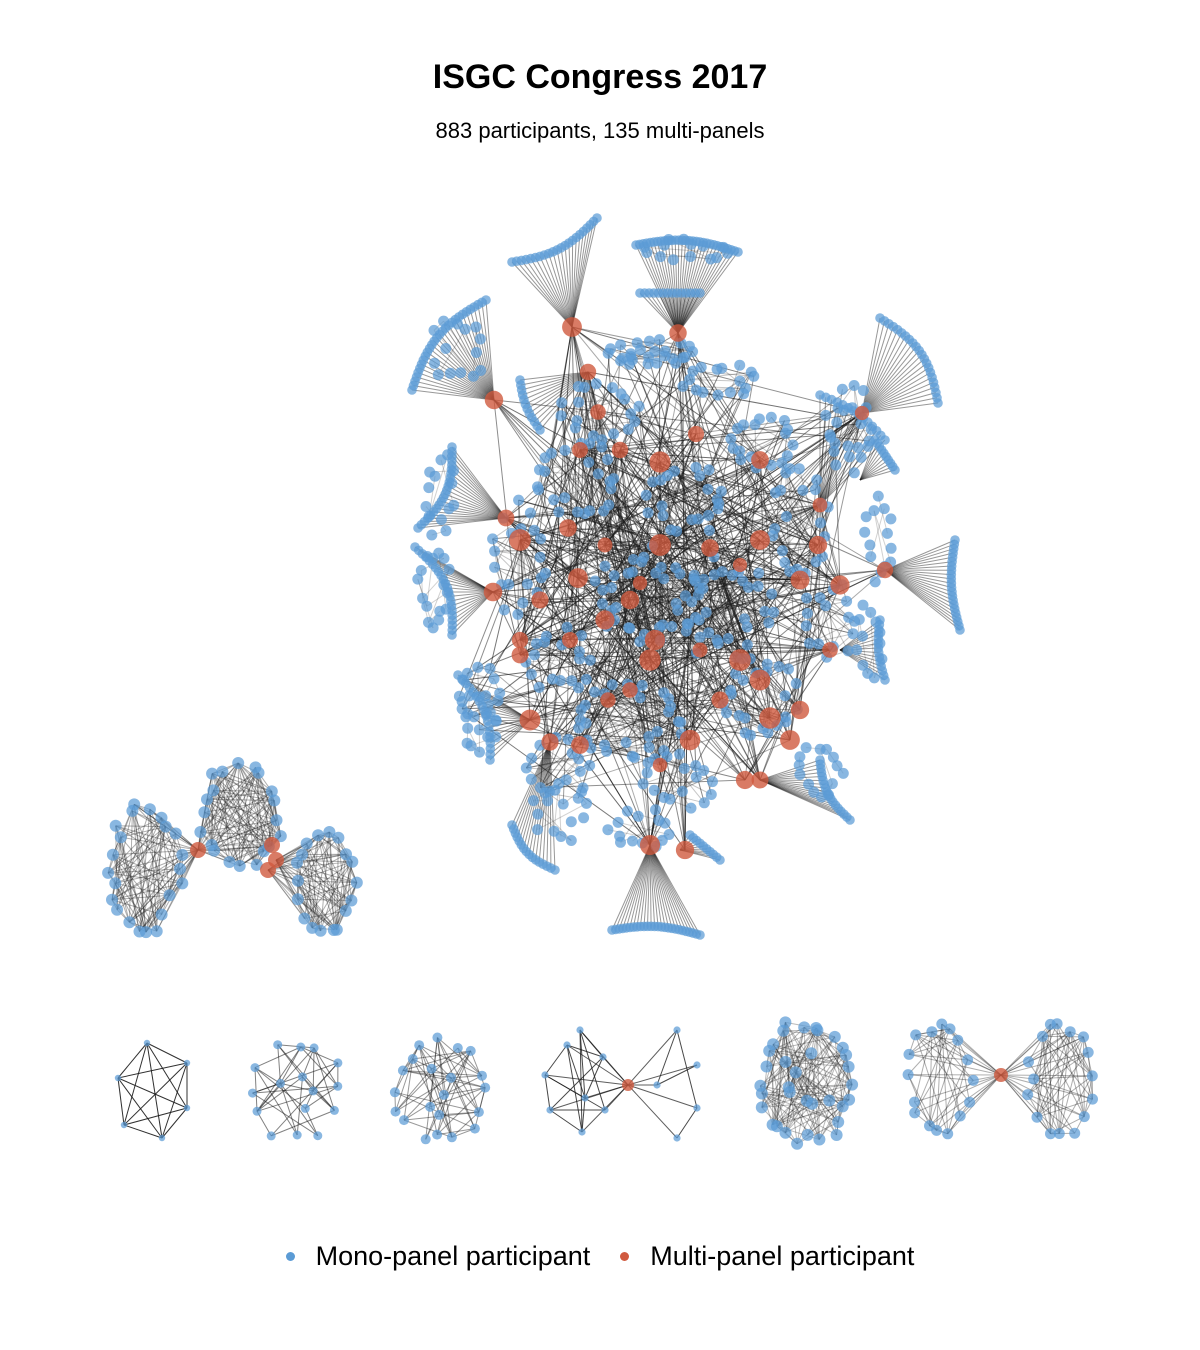  I want to click on legend-item-multi: Multi-panel participant, so click(767, 1256).